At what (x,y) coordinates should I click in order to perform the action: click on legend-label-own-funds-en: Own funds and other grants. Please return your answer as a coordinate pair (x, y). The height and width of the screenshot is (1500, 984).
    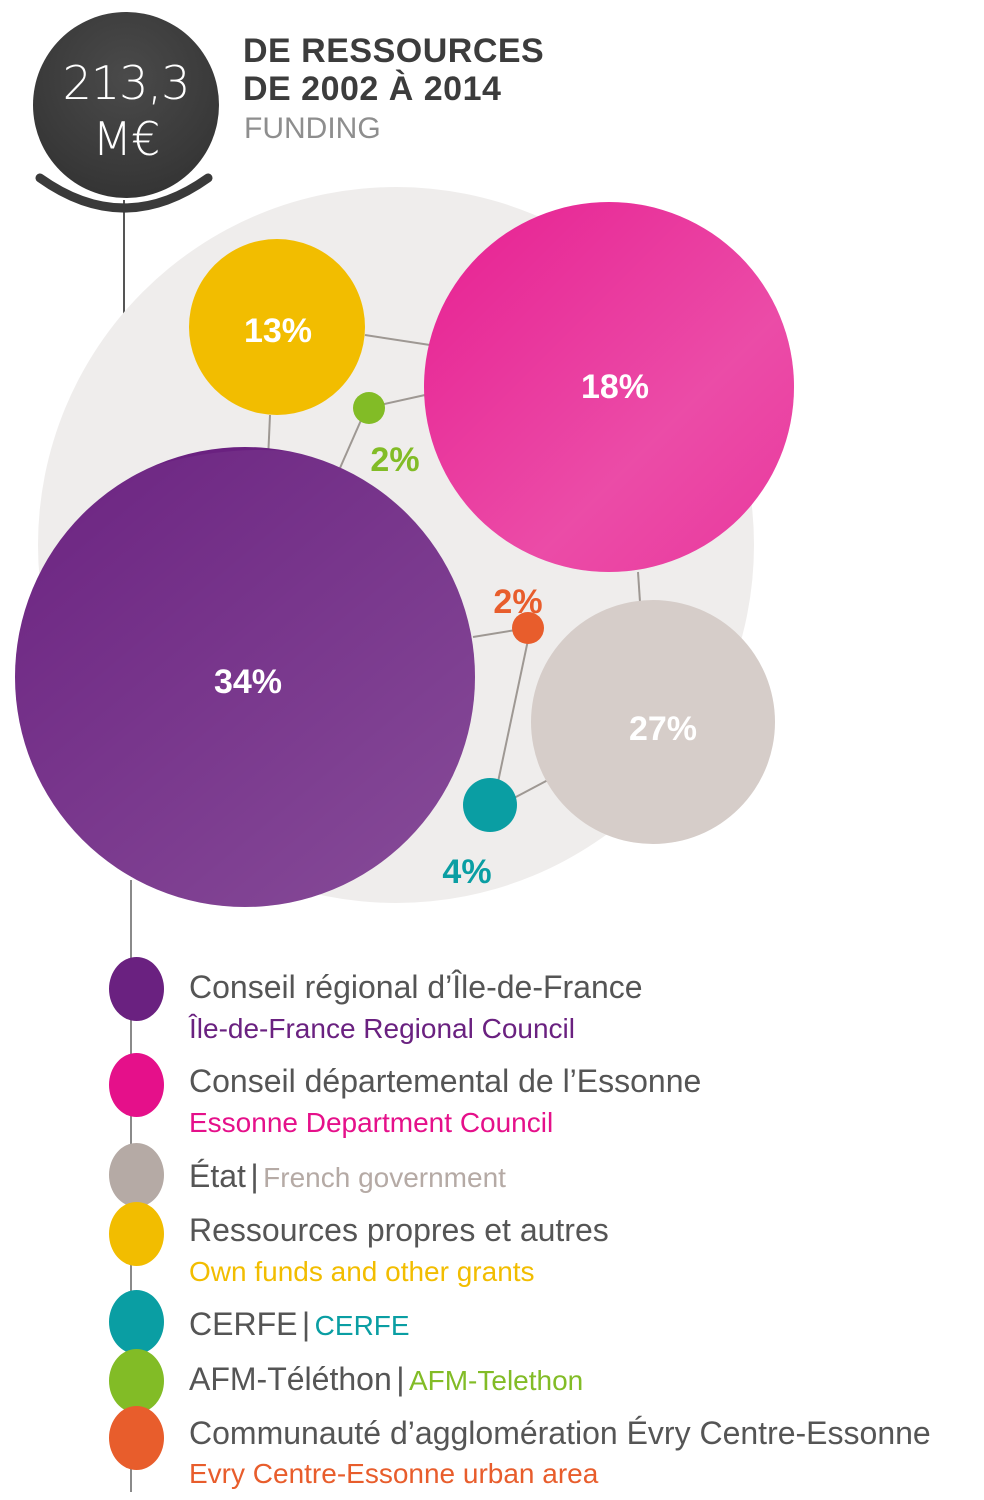
    Looking at the image, I should click on (362, 1271).